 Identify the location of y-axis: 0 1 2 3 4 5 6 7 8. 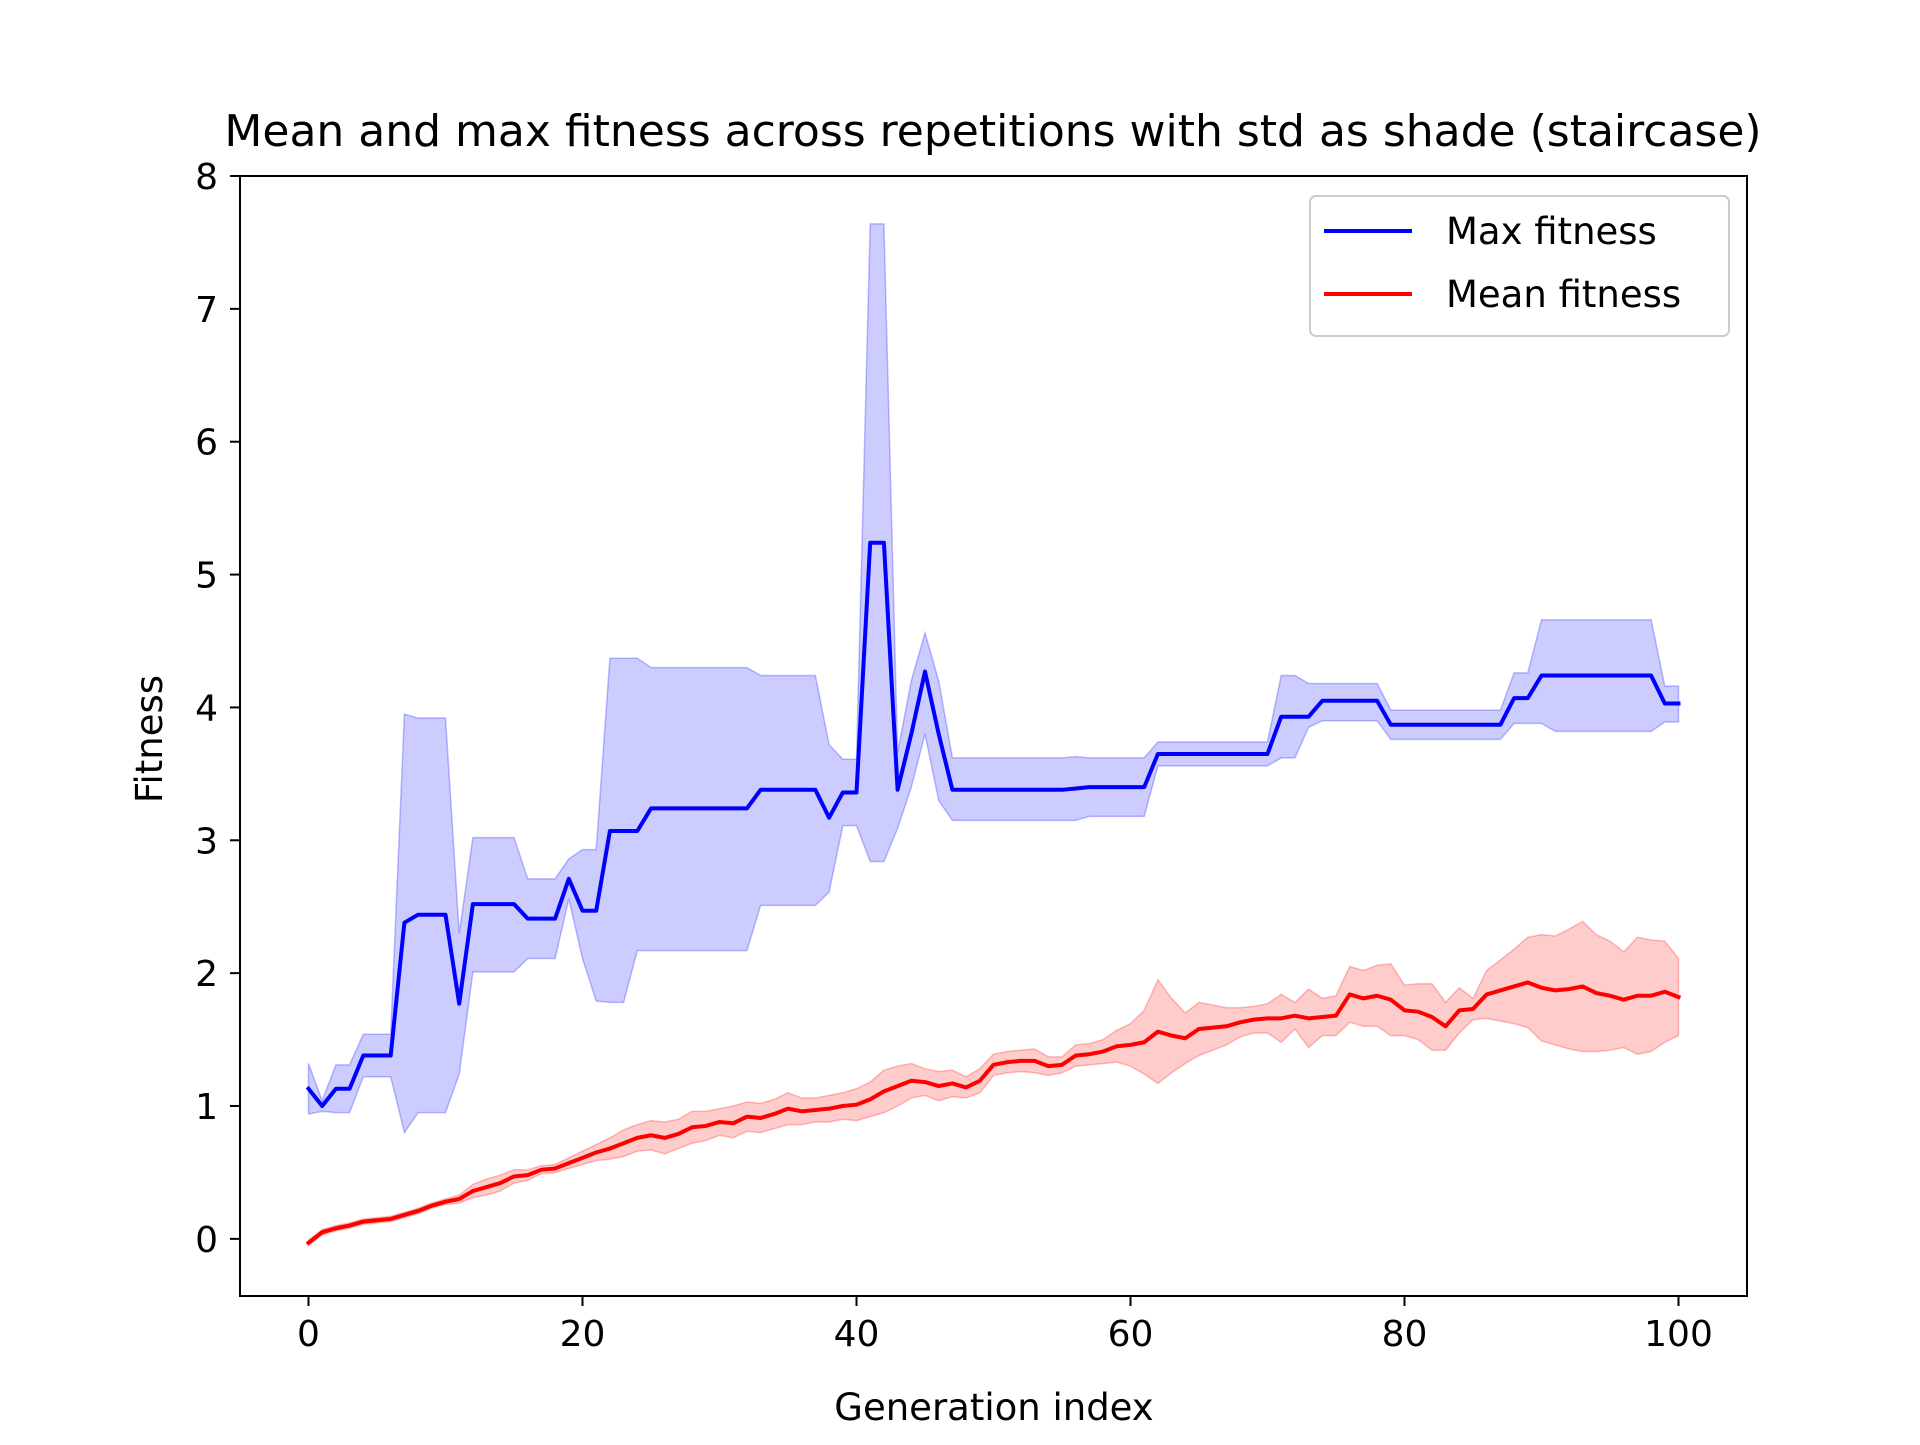
(217, 709).